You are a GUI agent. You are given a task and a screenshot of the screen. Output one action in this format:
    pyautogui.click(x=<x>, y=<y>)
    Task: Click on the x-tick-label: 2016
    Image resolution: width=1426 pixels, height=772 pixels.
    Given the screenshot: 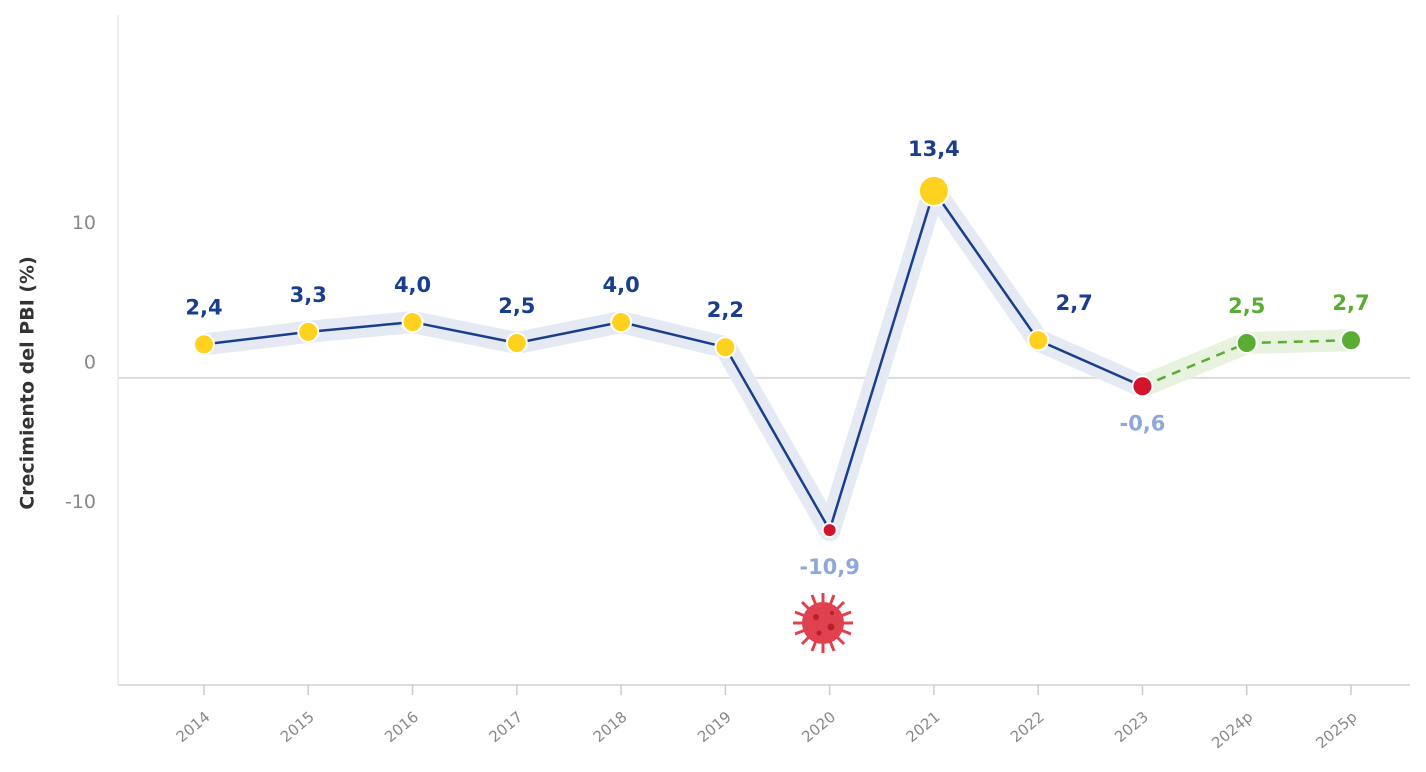 What is the action you would take?
    pyautogui.click(x=401, y=727)
    